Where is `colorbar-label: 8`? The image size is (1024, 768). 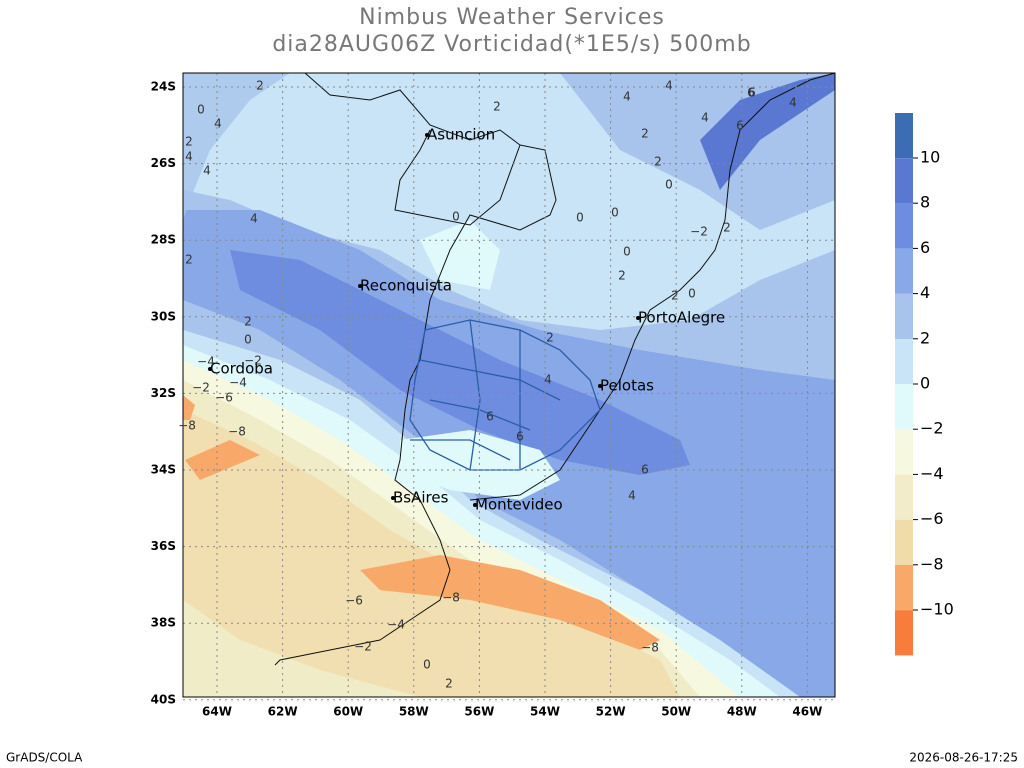 colorbar-label: 8 is located at coordinates (925, 202).